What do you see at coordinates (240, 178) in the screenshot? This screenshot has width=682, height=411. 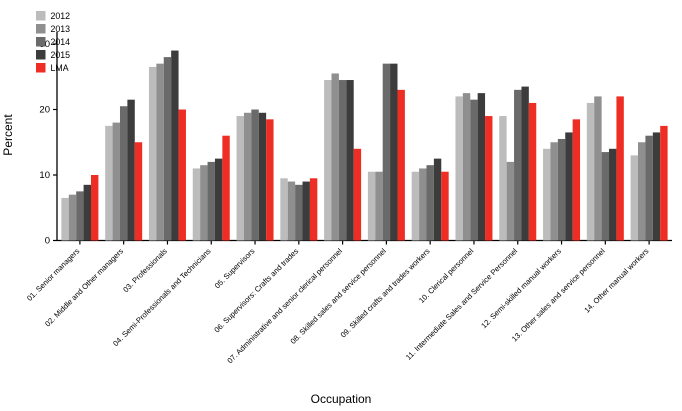 I see `bar-2012-c5` at bounding box center [240, 178].